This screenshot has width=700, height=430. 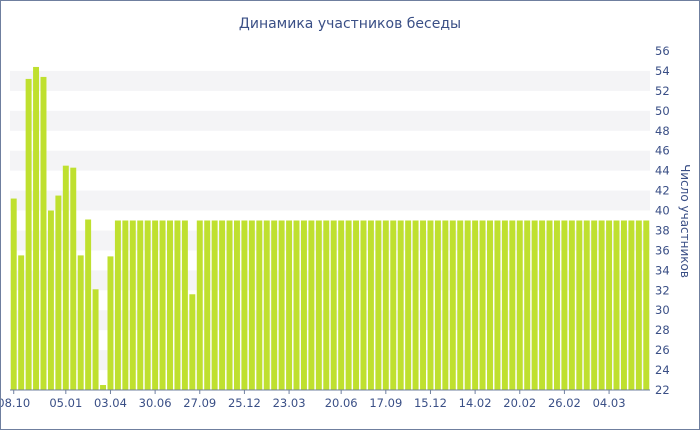 What do you see at coordinates (155, 403) in the screenshot?
I see `x-tick-label: 30.06` at bounding box center [155, 403].